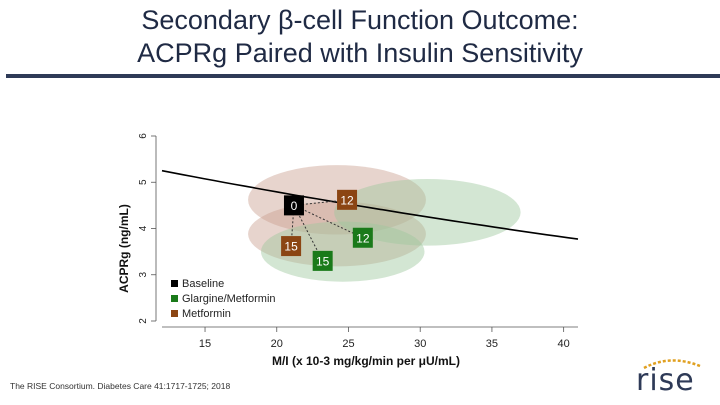  I want to click on title-divider, so click(363, 76).